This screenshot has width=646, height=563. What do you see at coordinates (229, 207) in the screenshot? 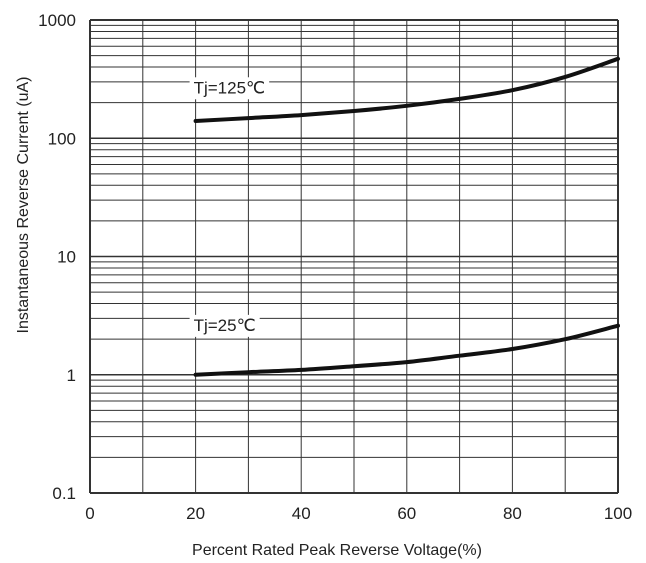
I see `curve-labels: Tj=125℃ Tj=25℃` at bounding box center [229, 207].